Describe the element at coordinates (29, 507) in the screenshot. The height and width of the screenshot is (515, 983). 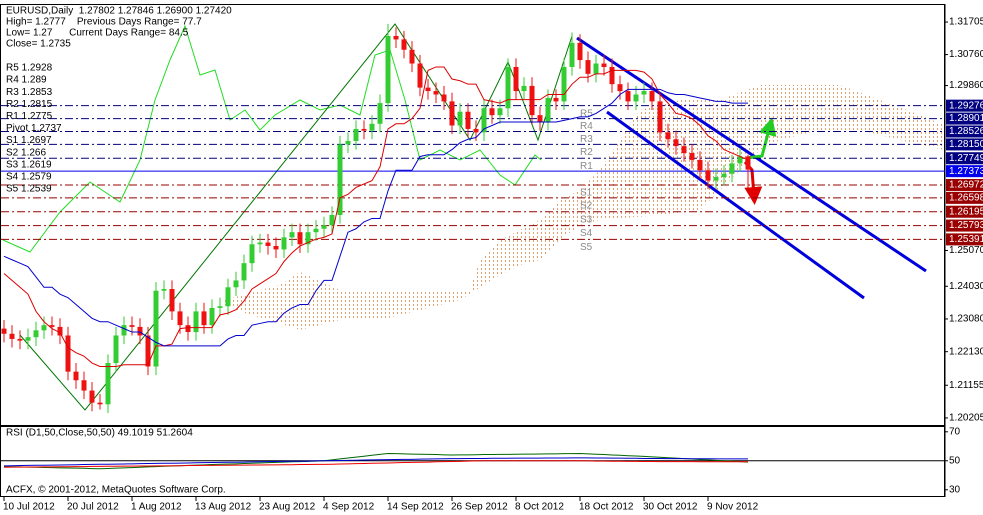
I see `x-tick-label: 10 Jul 2012` at that location.